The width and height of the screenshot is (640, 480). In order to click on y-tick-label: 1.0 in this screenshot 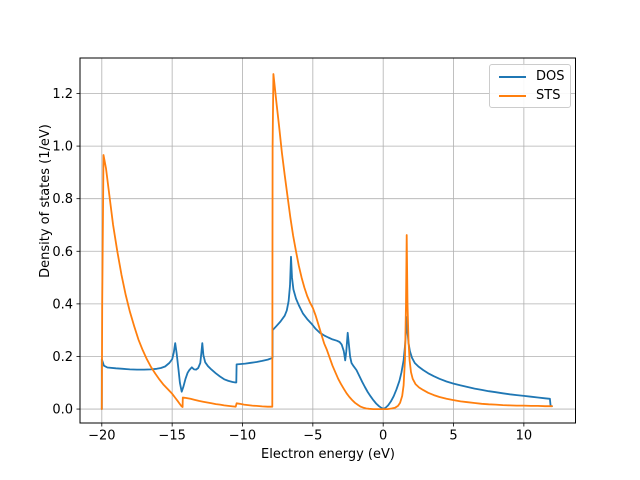, I will do `click(62, 147)`.